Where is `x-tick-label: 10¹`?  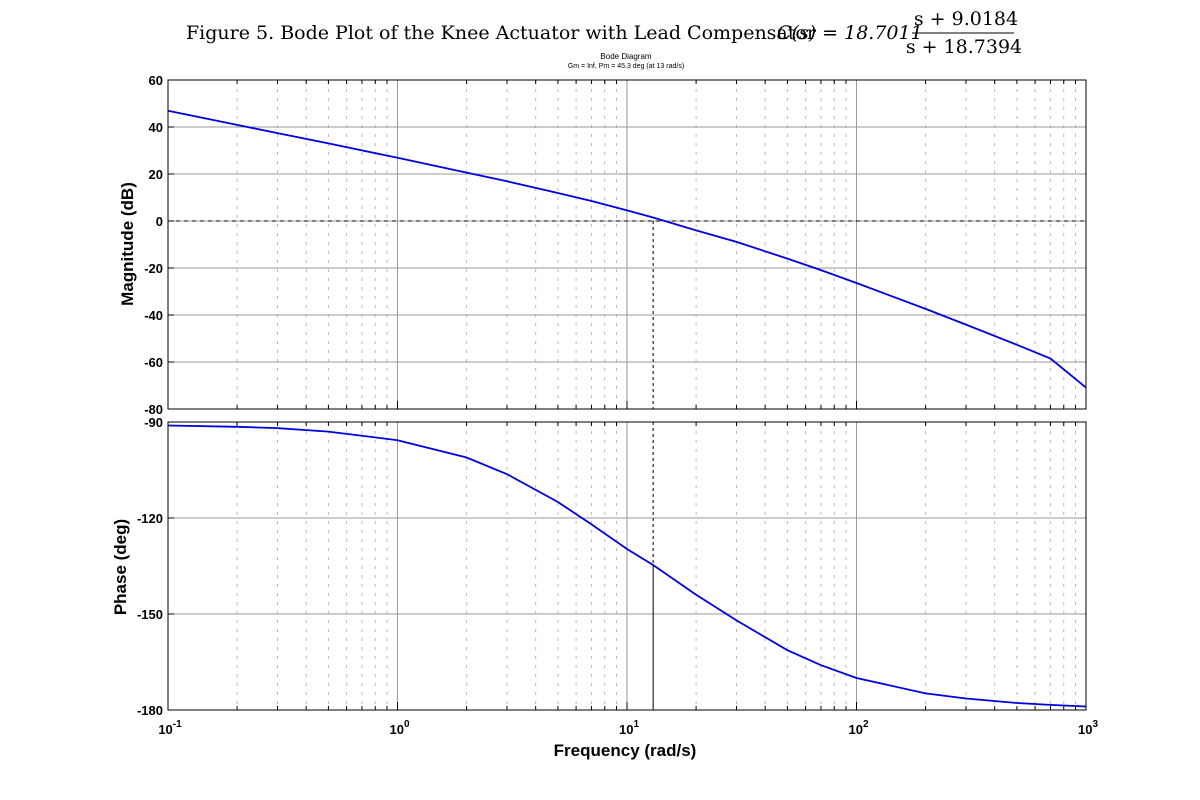
x-tick-label: 10¹ is located at coordinates (629, 728).